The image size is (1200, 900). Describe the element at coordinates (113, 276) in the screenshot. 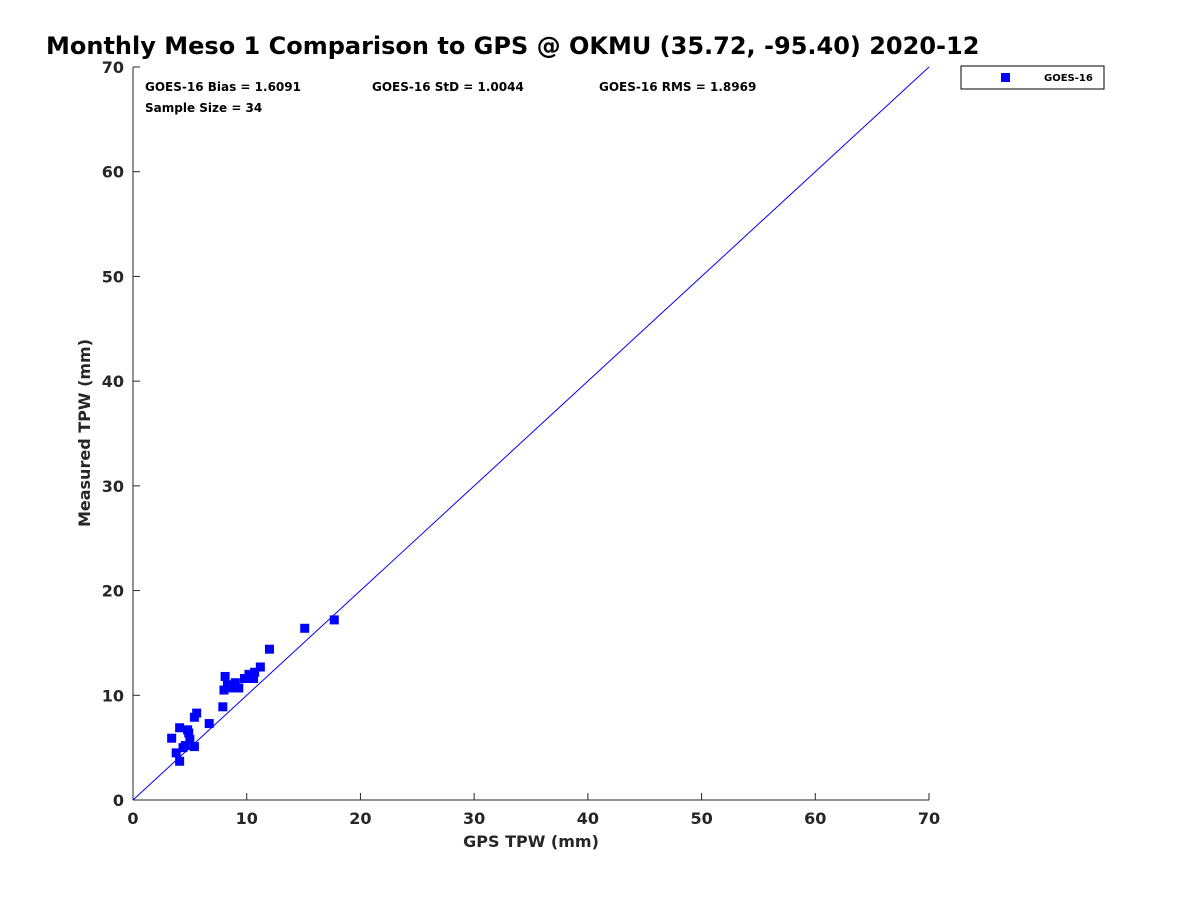

I see `y-tick-label: 50` at that location.